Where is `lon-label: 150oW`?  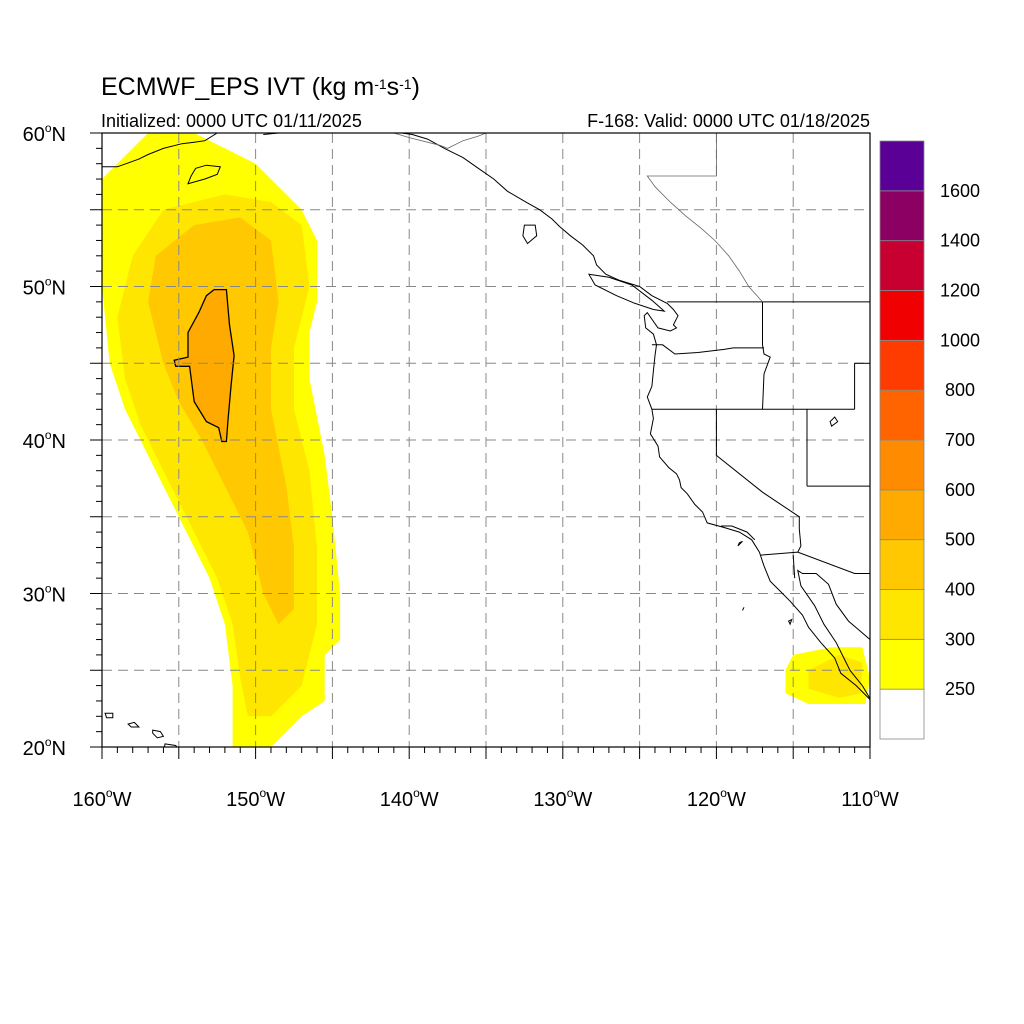
lon-label: 150oW is located at coordinates (255, 798).